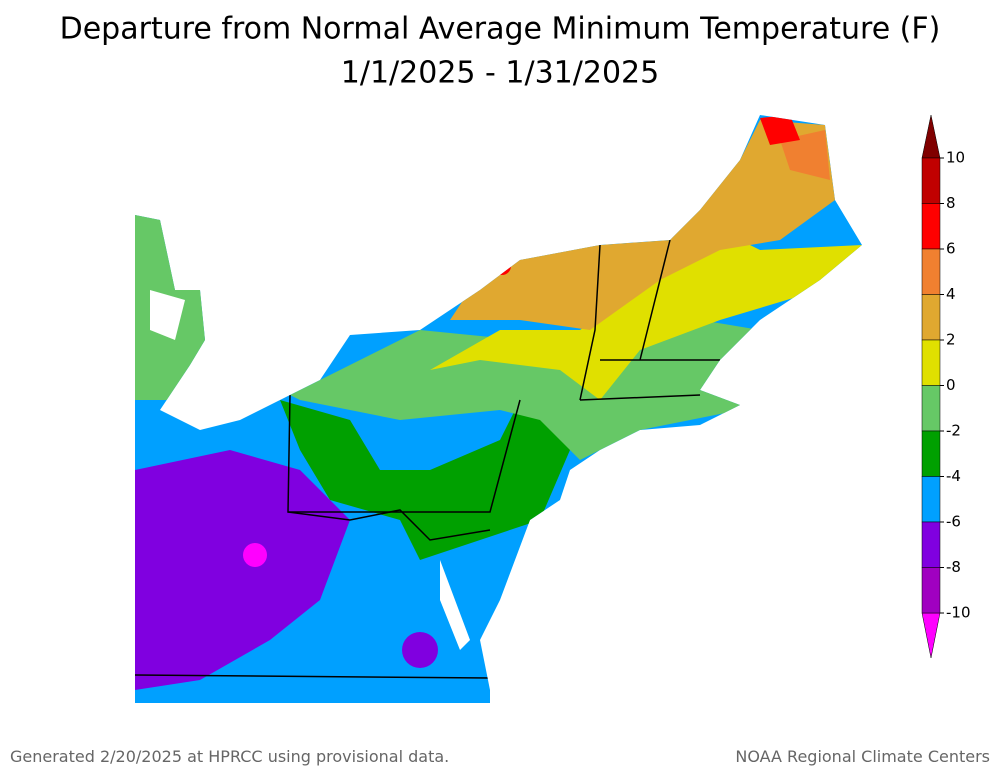 The width and height of the screenshot is (1000, 772). I want to click on colorbar-tick-label: 0, so click(951, 385).